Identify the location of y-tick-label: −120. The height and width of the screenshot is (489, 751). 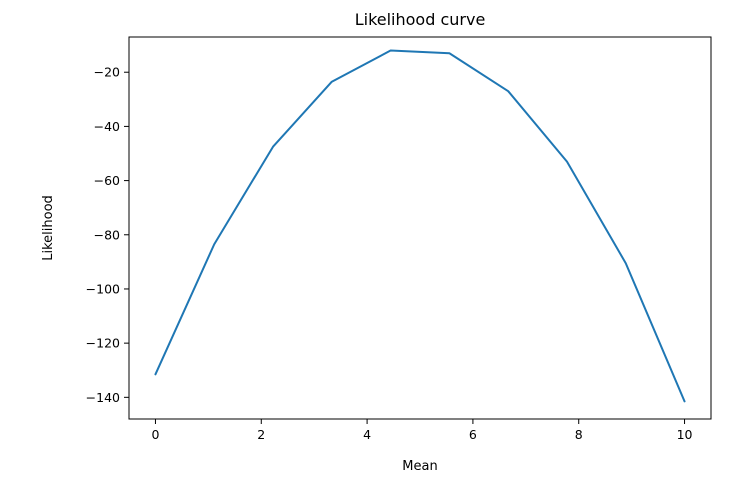
(103, 343).